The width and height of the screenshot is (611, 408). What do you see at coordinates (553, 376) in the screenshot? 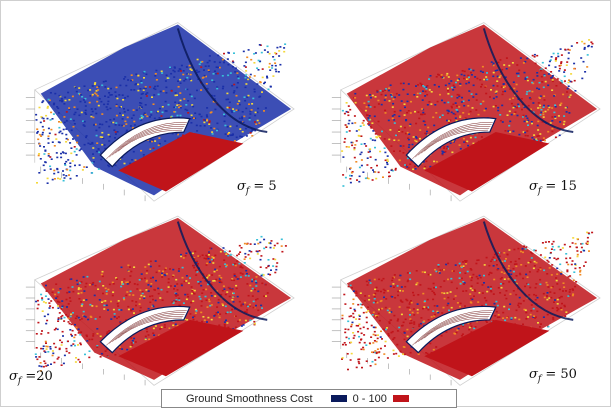
I see `sigma-label-4: σf = 50` at bounding box center [553, 376].